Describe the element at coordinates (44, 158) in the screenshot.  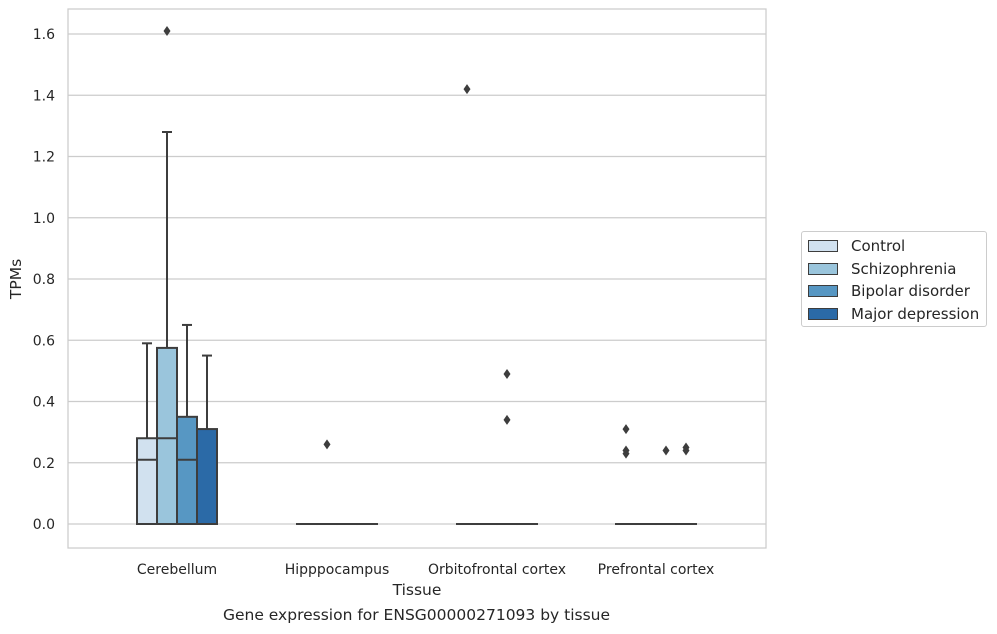
I see `y-tick-label: 1.2` at that location.